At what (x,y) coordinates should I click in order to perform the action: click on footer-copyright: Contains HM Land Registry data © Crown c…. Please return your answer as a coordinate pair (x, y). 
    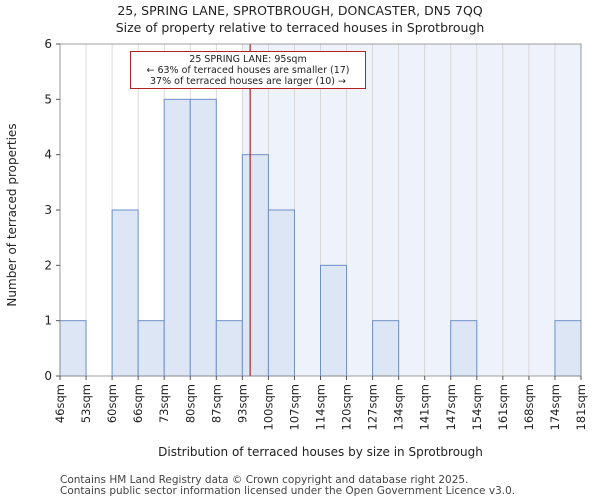
    Looking at the image, I should click on (264, 480).